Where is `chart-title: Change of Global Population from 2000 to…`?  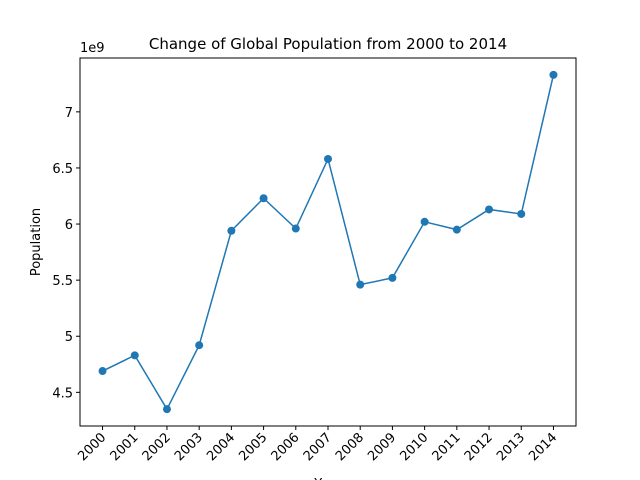
chart-title: Change of Global Population from 2000 to… is located at coordinates (328, 44).